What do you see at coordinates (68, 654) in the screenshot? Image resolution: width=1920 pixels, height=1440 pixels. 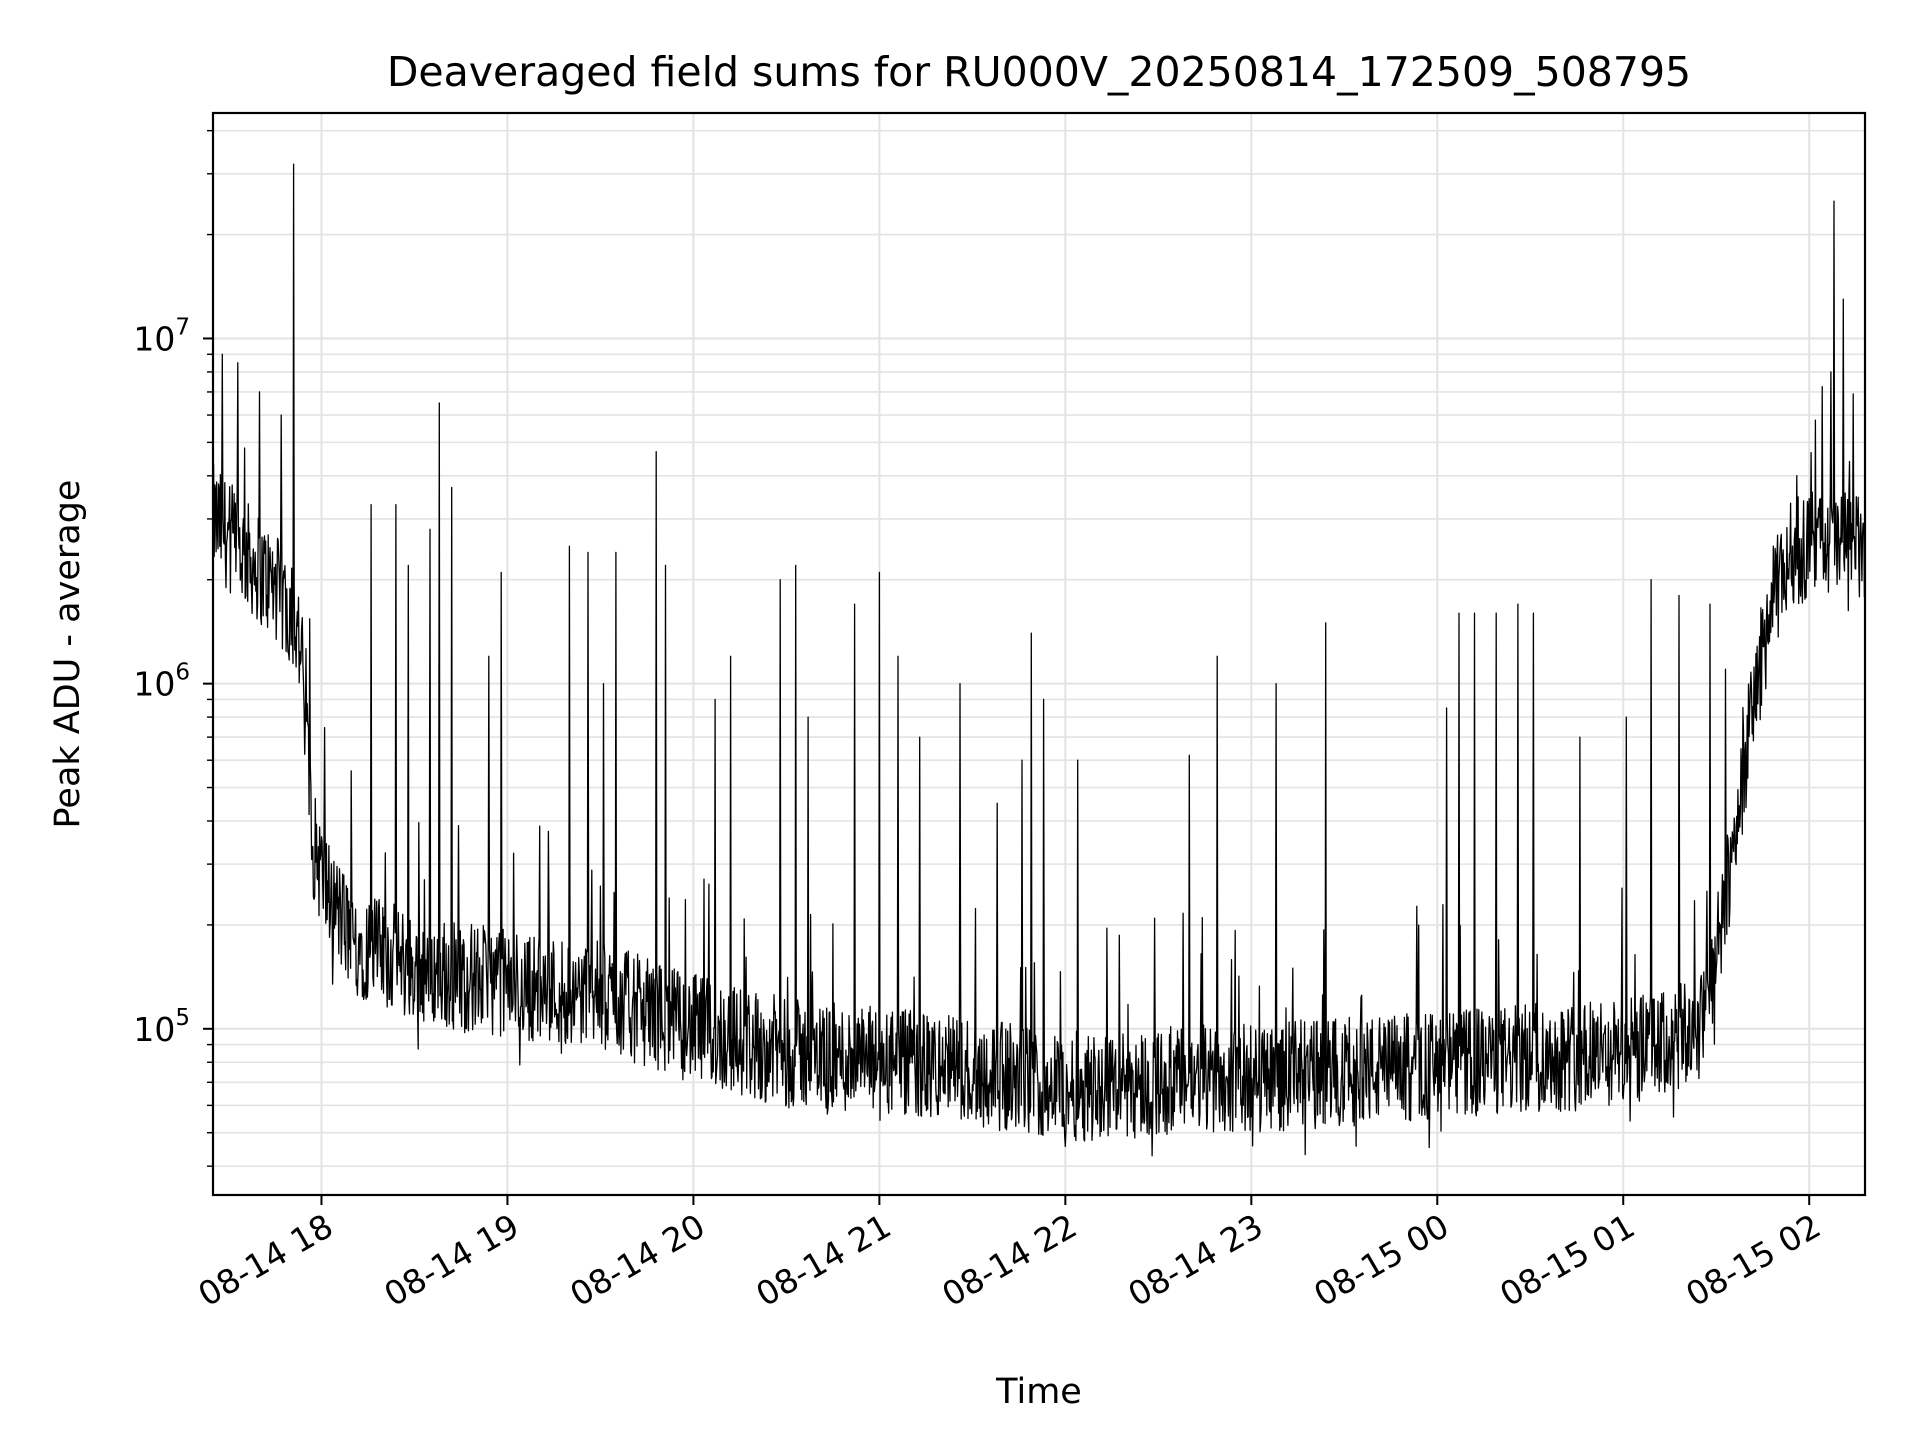 I see `y-axis-label: Peak ADU - average` at bounding box center [68, 654].